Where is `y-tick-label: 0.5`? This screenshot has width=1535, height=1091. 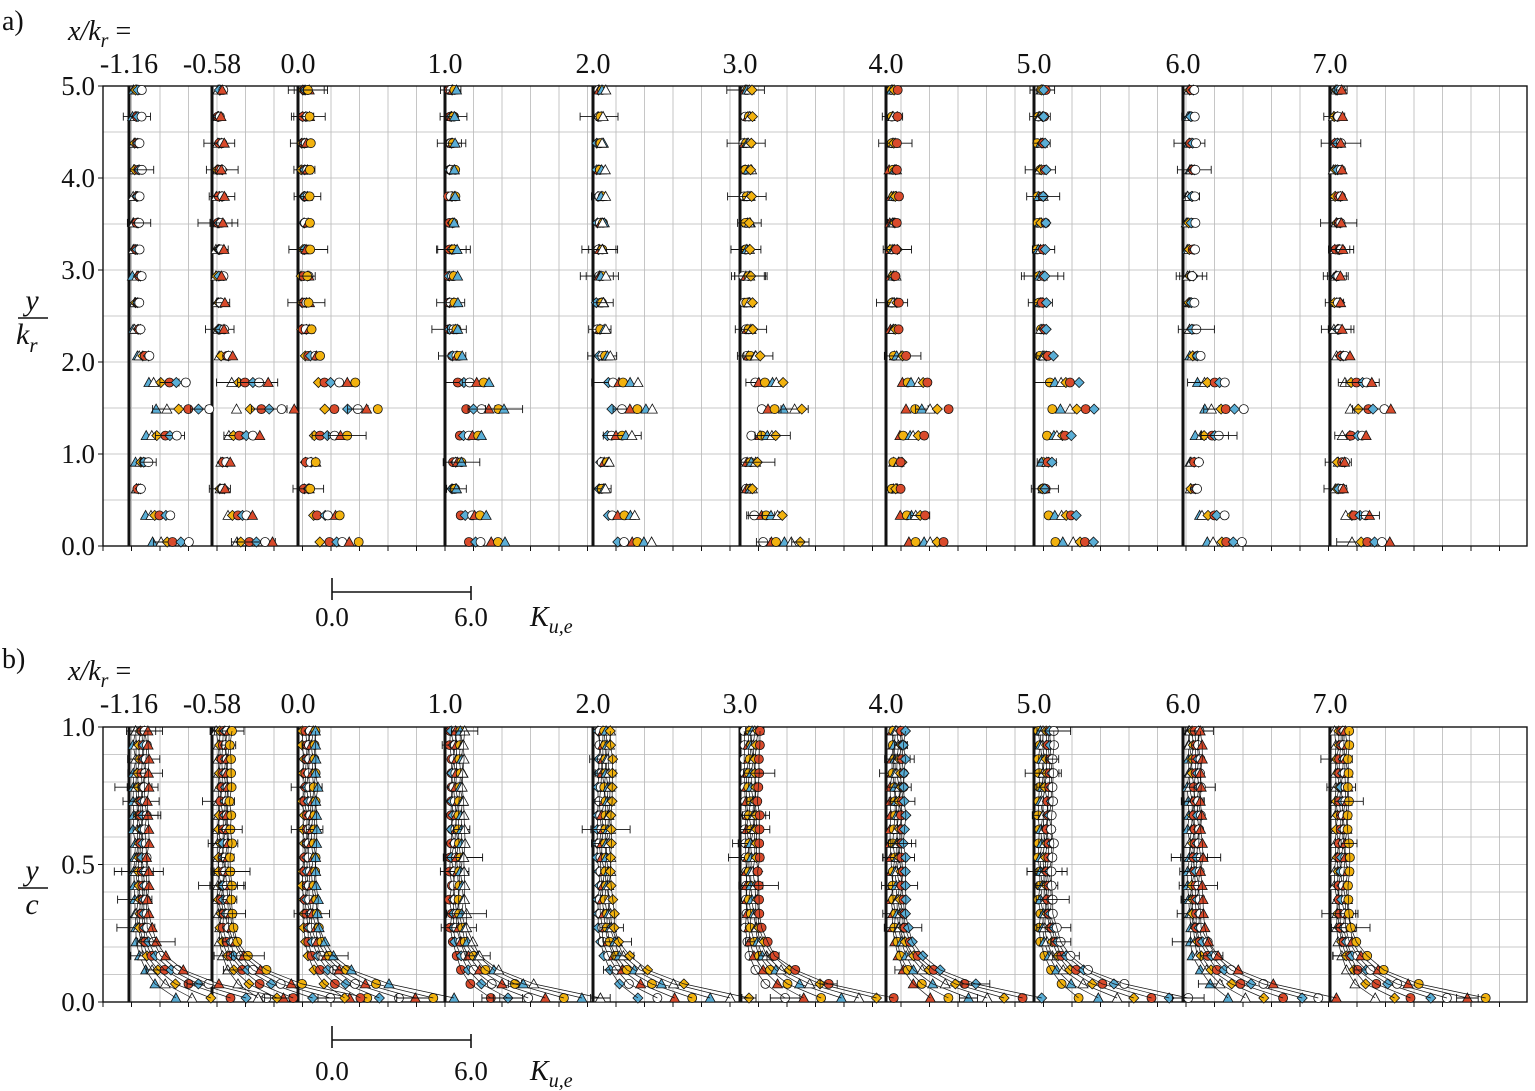
y-tick-label: 0.5 is located at coordinates (78, 865).